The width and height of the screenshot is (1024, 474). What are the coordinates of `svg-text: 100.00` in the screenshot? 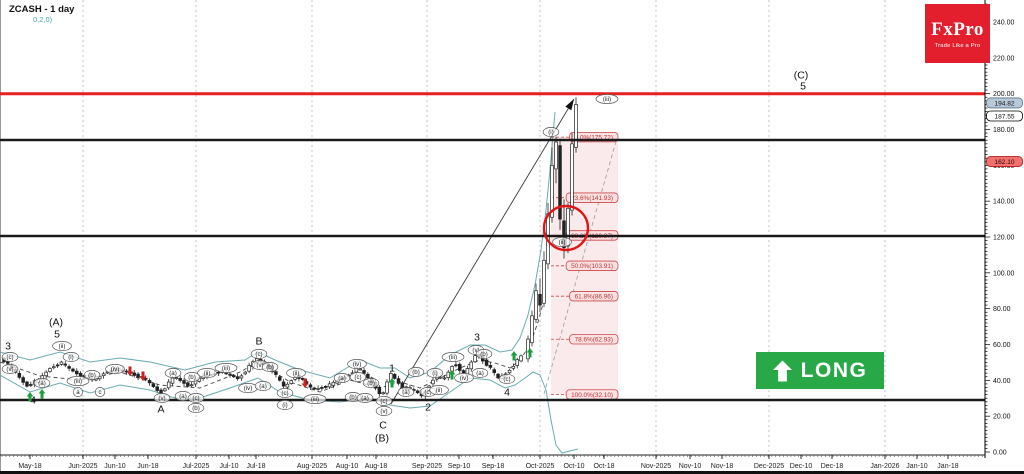 It's located at (1004, 273).